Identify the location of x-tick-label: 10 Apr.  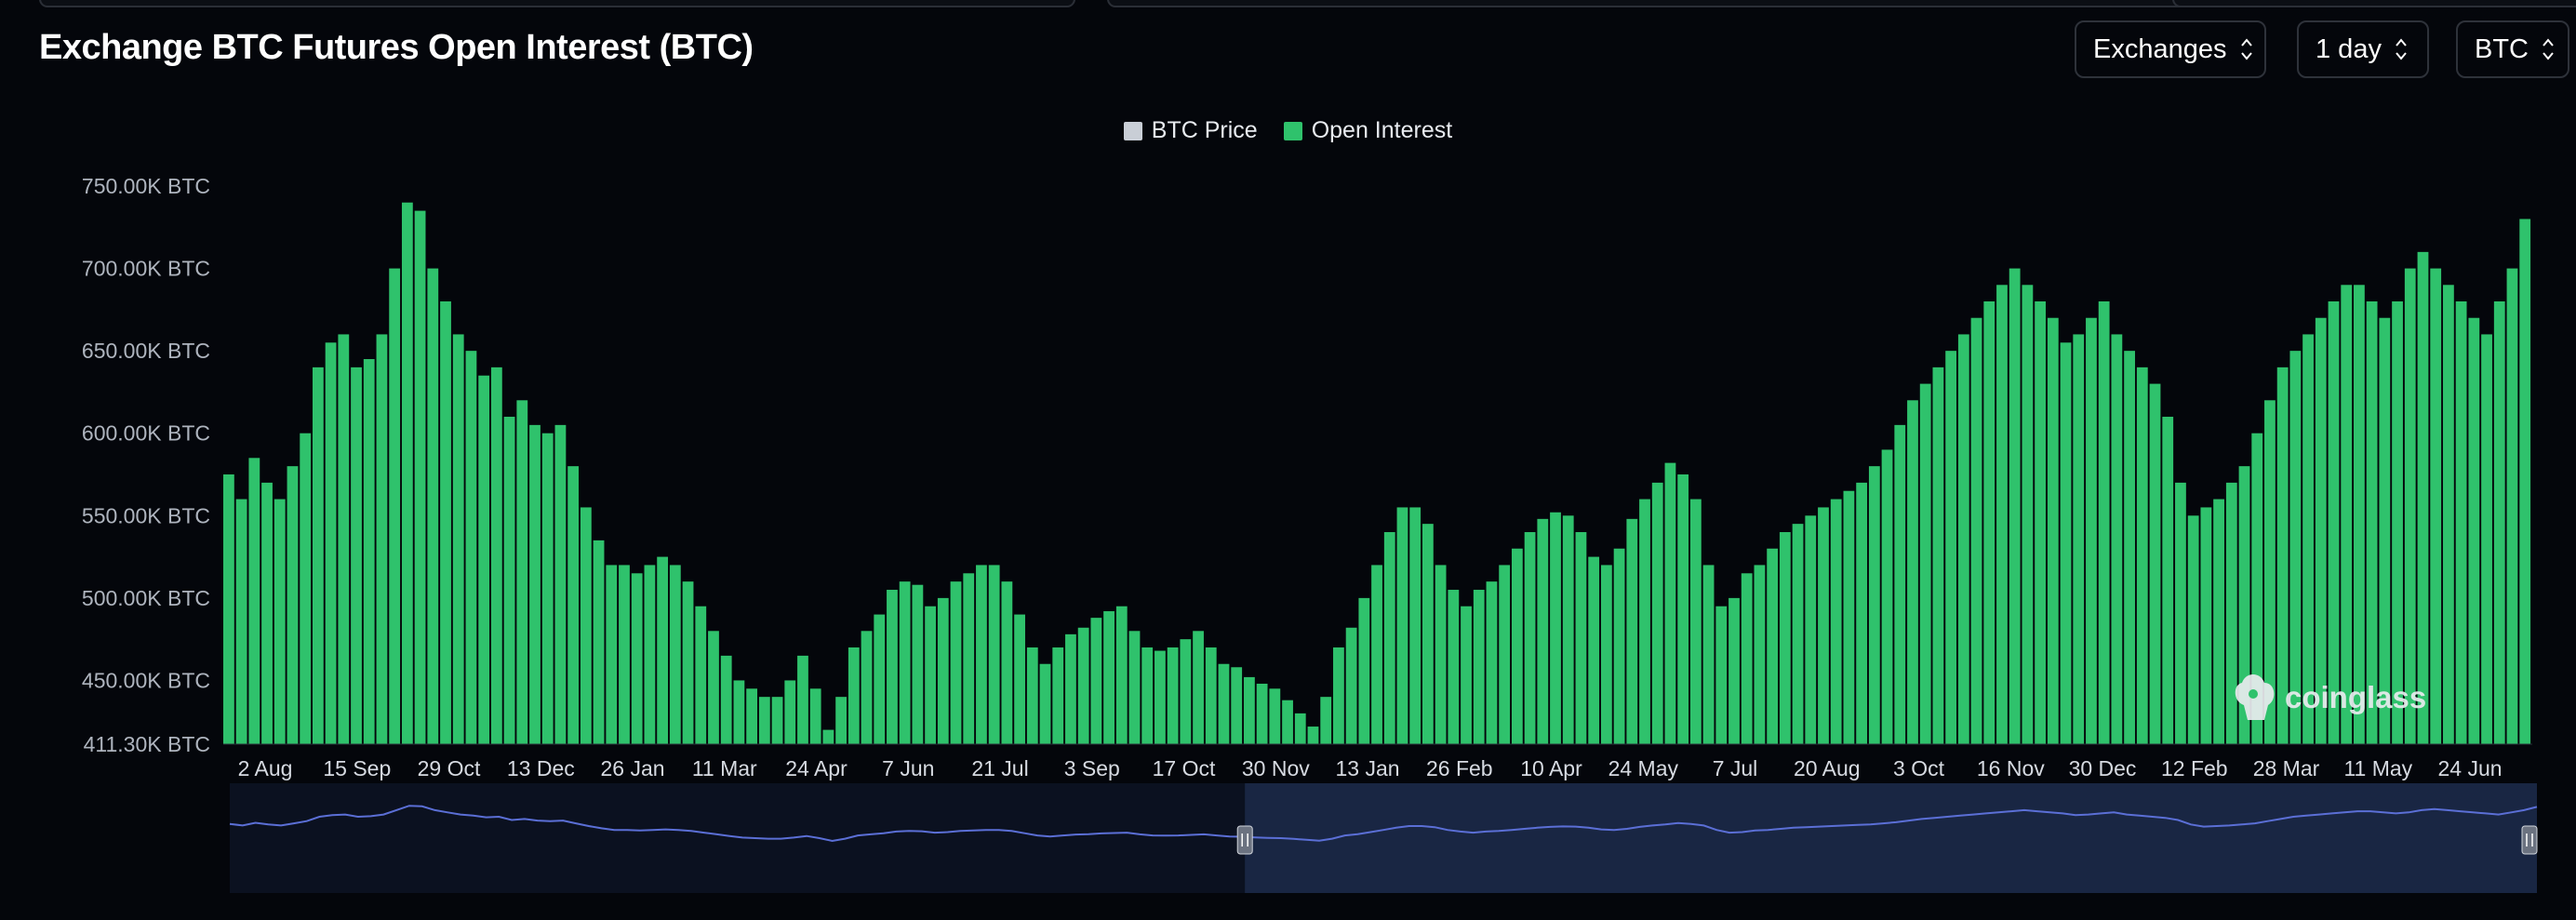
(1551, 768).